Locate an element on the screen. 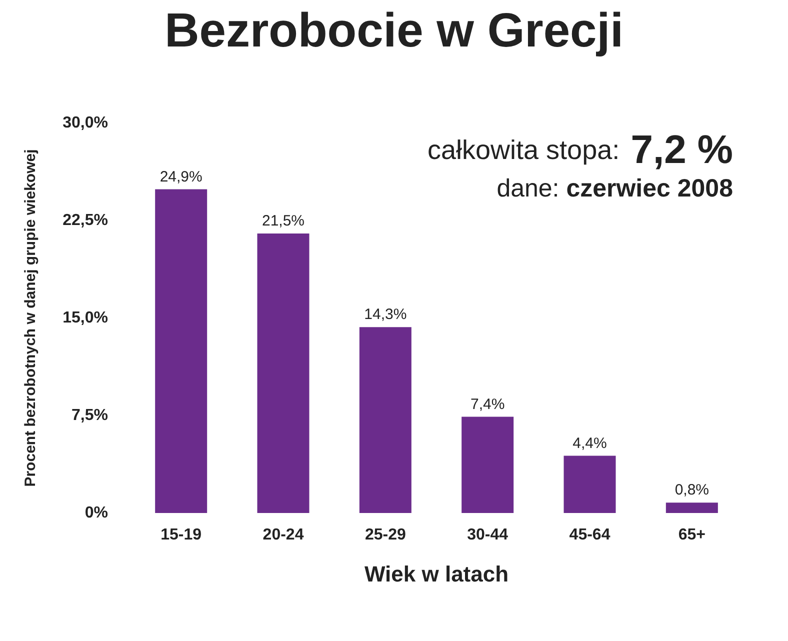 This screenshot has height=641, width=788. data-label: 14,3% is located at coordinates (385, 315).